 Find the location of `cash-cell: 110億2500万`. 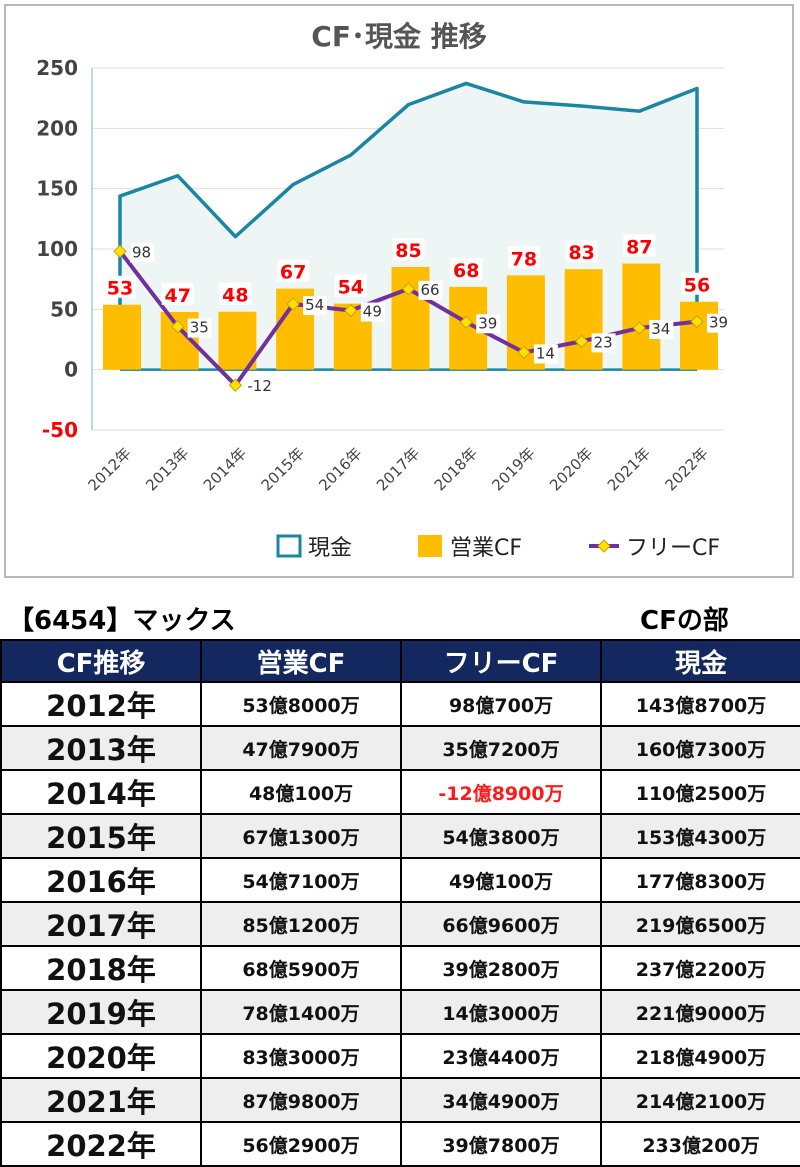

cash-cell: 110億2500万 is located at coordinates (700, 792).